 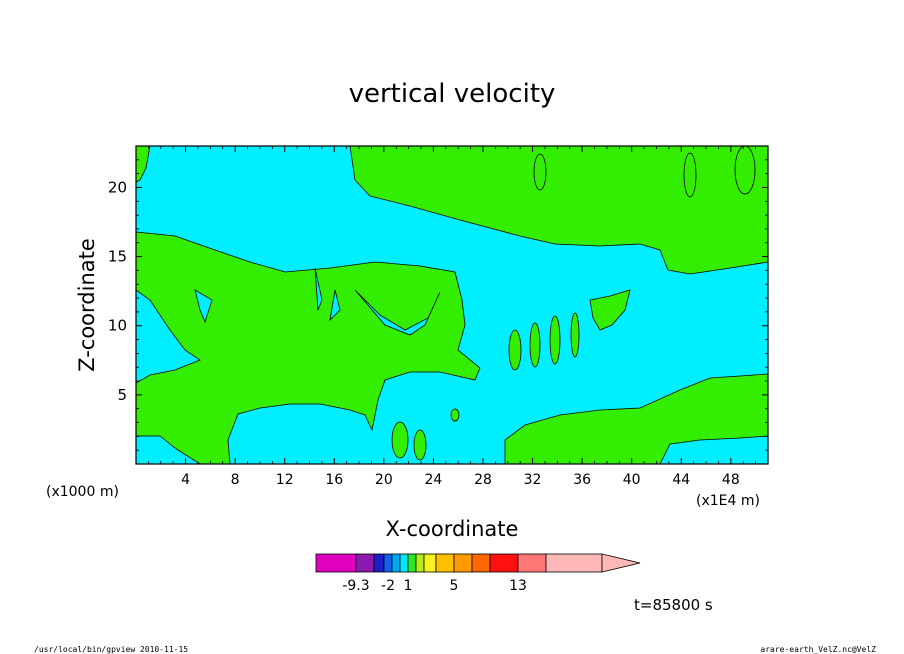 What do you see at coordinates (478, 573) in the screenshot?
I see `colorbar: -9.3 -2 1 5 13` at bounding box center [478, 573].